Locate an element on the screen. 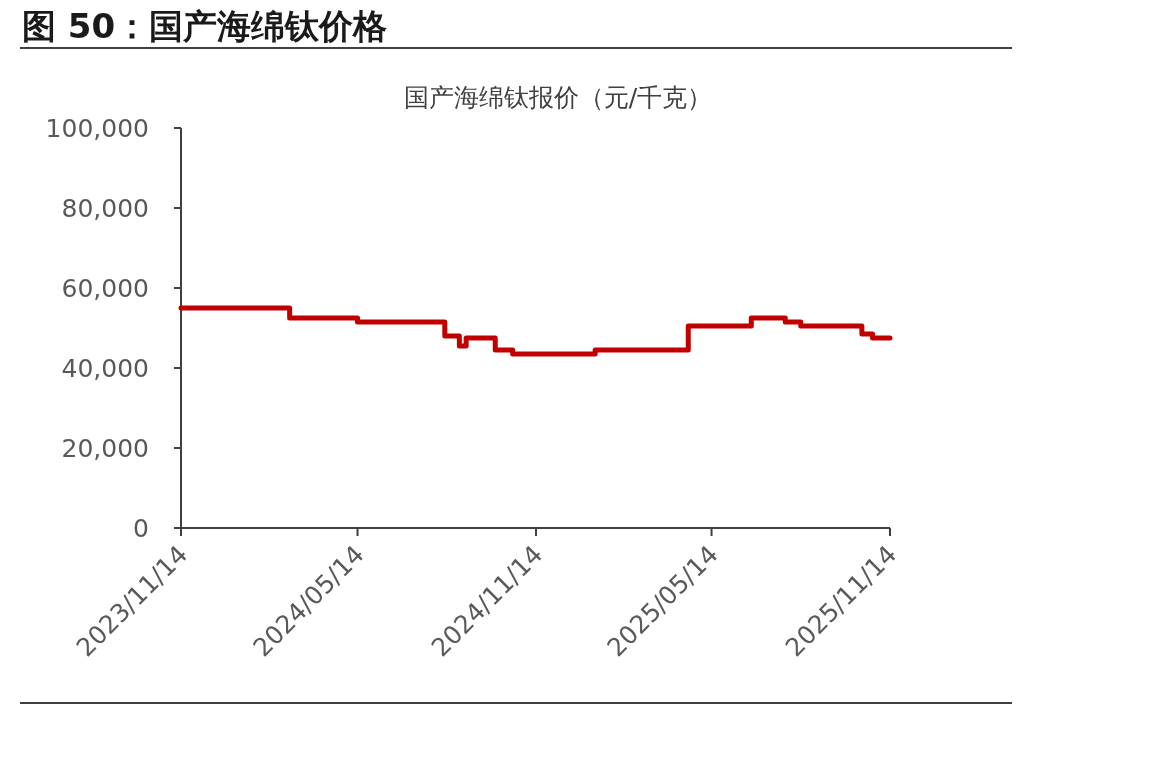 The width and height of the screenshot is (1173, 778). y-tick-label: 60,000 is located at coordinates (105, 288).